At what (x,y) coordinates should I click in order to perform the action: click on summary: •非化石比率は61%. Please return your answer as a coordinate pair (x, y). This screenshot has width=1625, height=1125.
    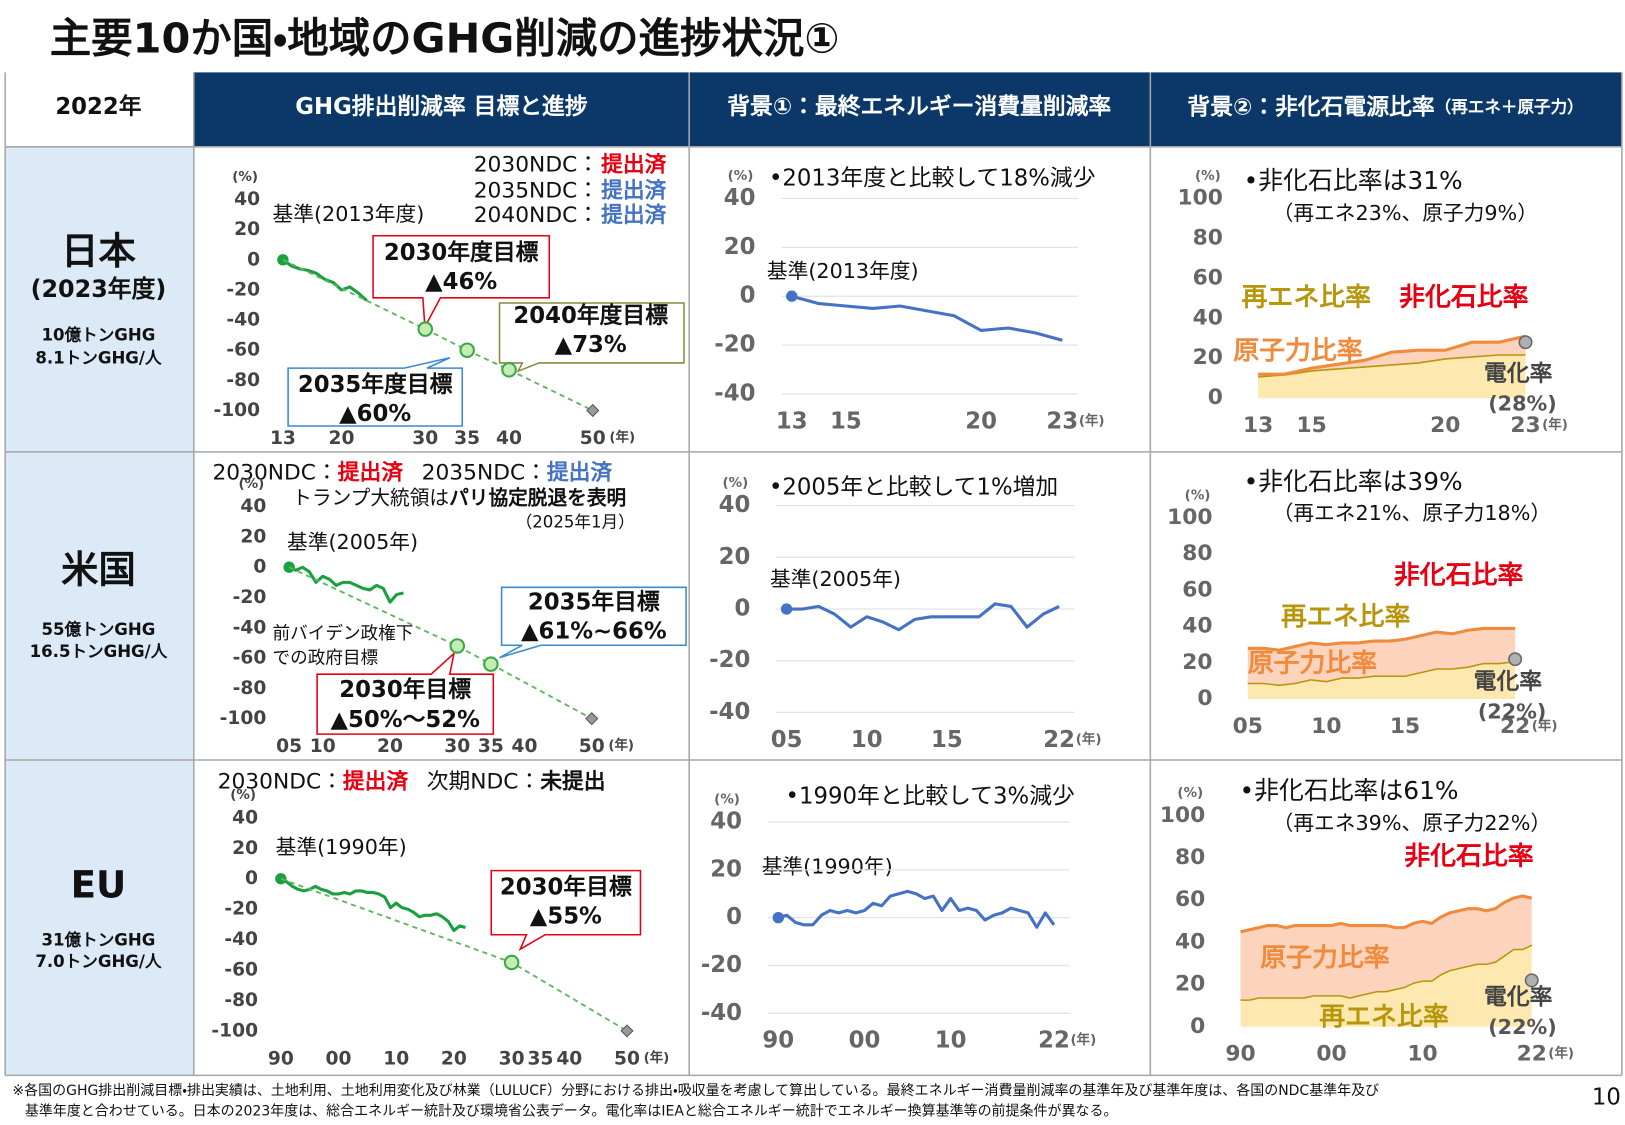
    Looking at the image, I should click on (1348, 790).